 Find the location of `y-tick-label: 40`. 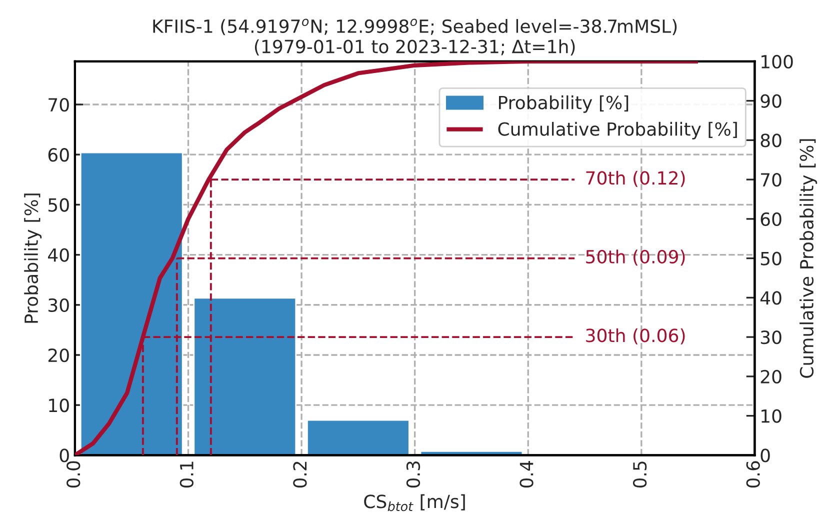

y-tick-label: 40 is located at coordinates (58, 255).